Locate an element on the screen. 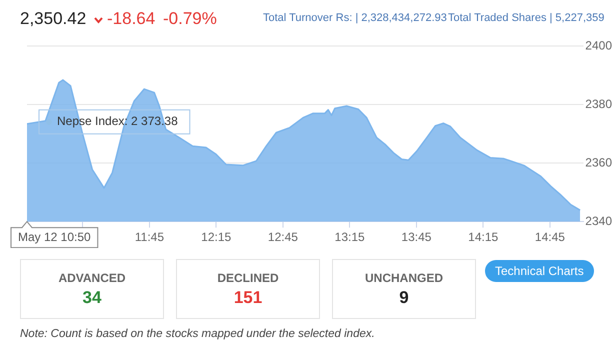 The image size is (614, 343). text: May 12 10:50 is located at coordinates (55, 237).